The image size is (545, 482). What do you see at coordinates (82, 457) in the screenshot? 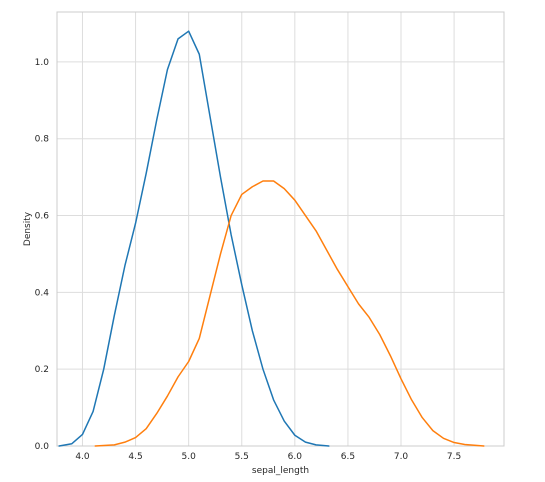
I see `x-tick-label: 4.0` at bounding box center [82, 457].